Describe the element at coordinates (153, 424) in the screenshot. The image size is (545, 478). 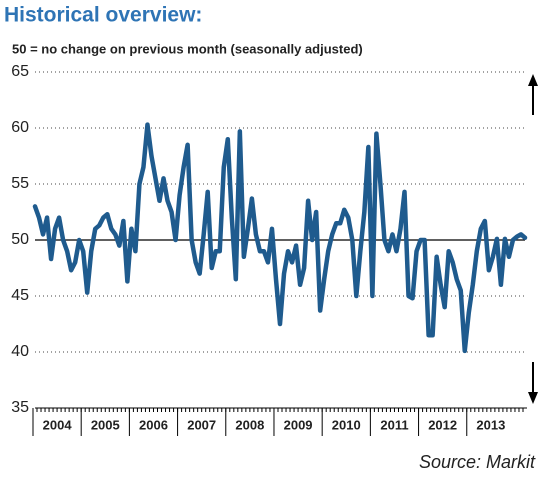
I see `x-tick-label: 2006` at that location.